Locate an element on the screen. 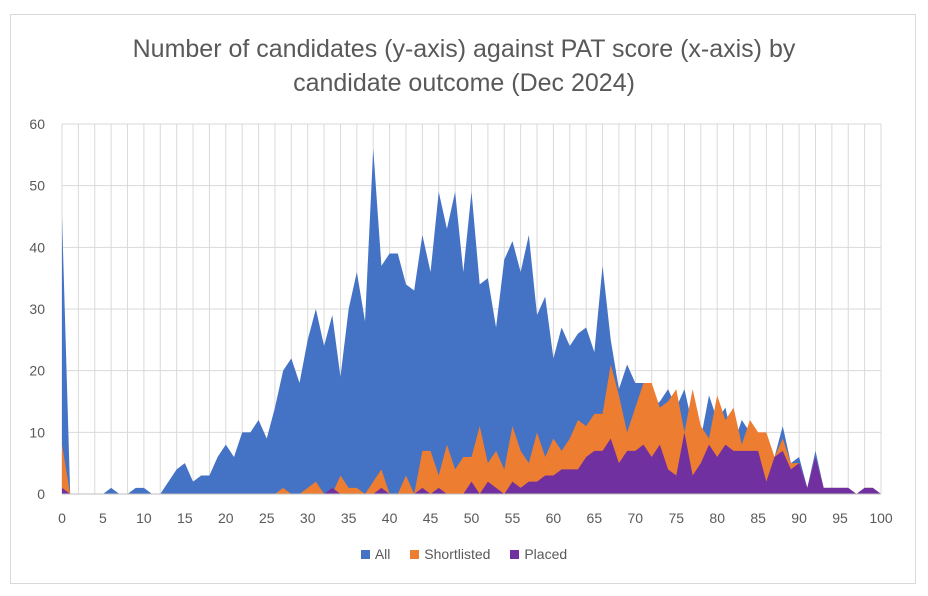  x-tick-label: 95 is located at coordinates (840, 518).